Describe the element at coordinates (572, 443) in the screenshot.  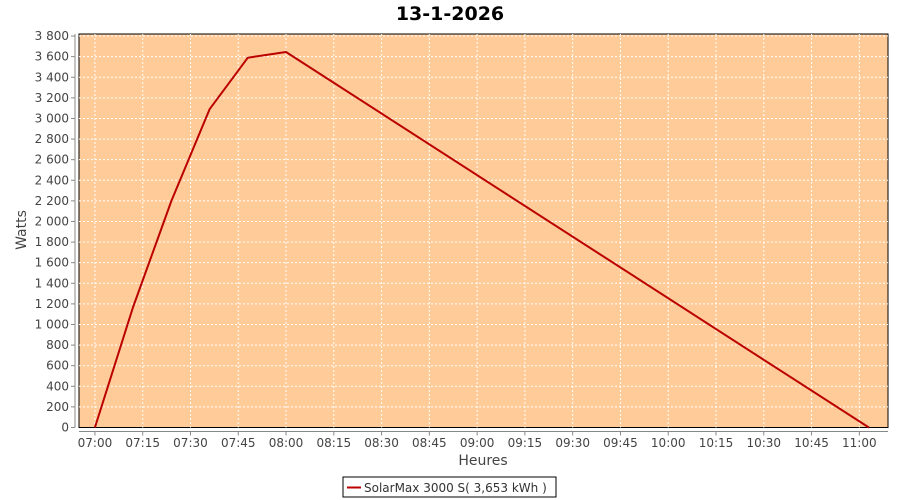
I see `x-tick-label: 09:30` at that location.